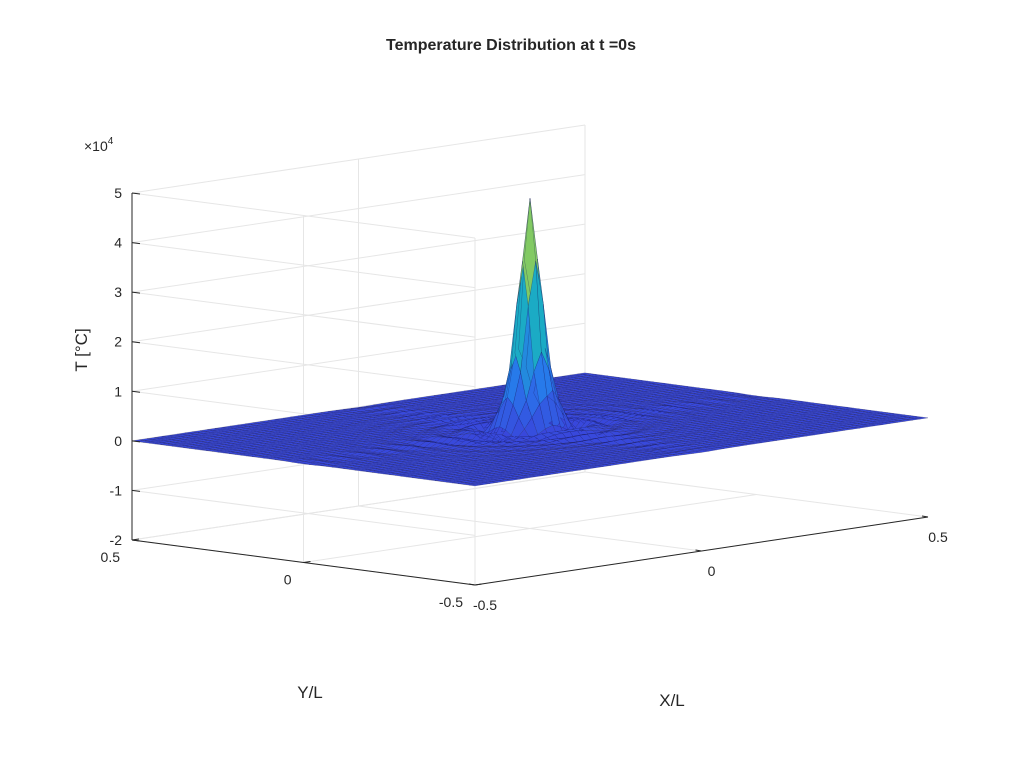 This screenshot has width=1024, height=768. Describe the element at coordinates (116, 490) in the screenshot. I see `z-tick-label: -1` at that location.